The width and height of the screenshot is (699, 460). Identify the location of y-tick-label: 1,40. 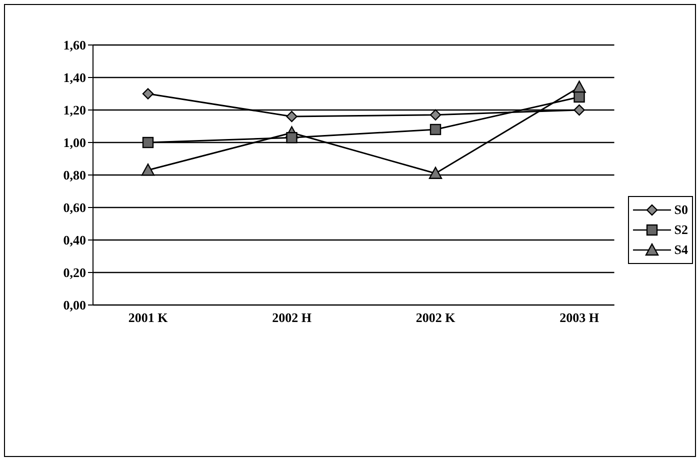
(74, 78).